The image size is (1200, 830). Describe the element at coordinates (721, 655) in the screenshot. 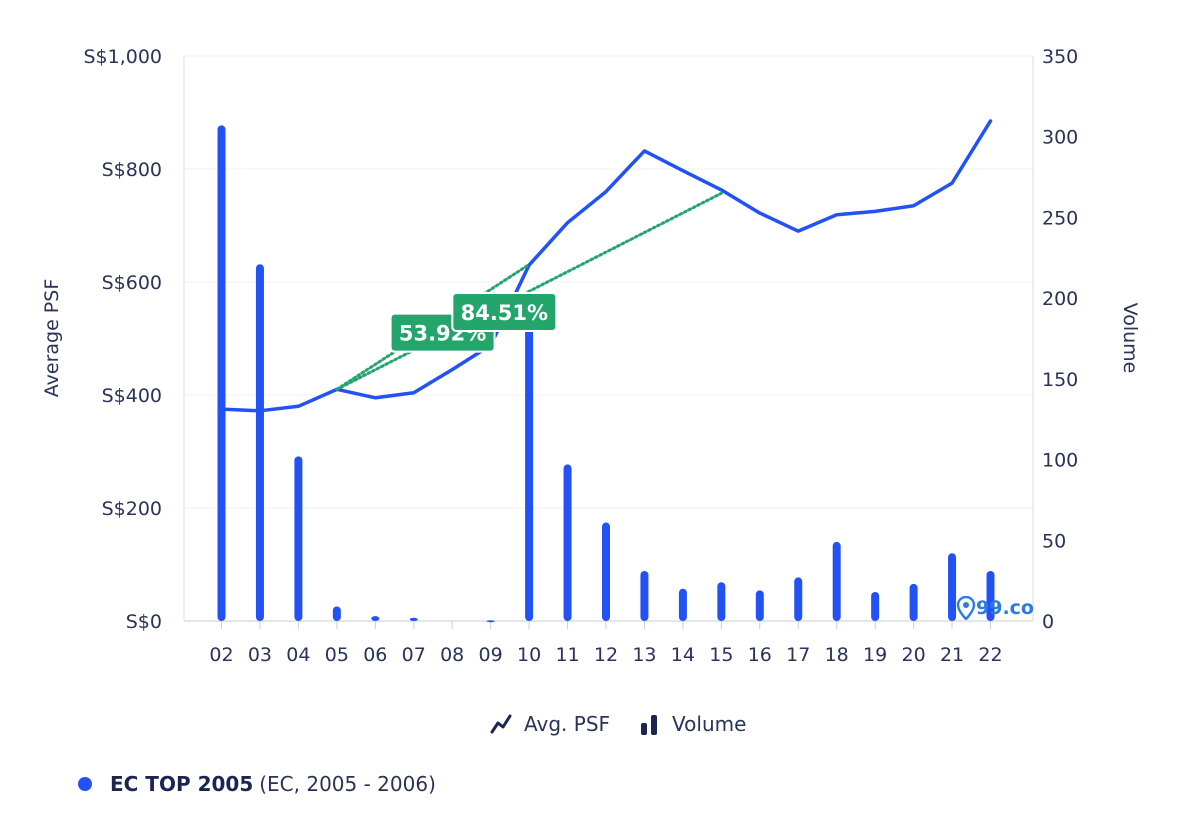

I see `x-tick-label: 15` at that location.